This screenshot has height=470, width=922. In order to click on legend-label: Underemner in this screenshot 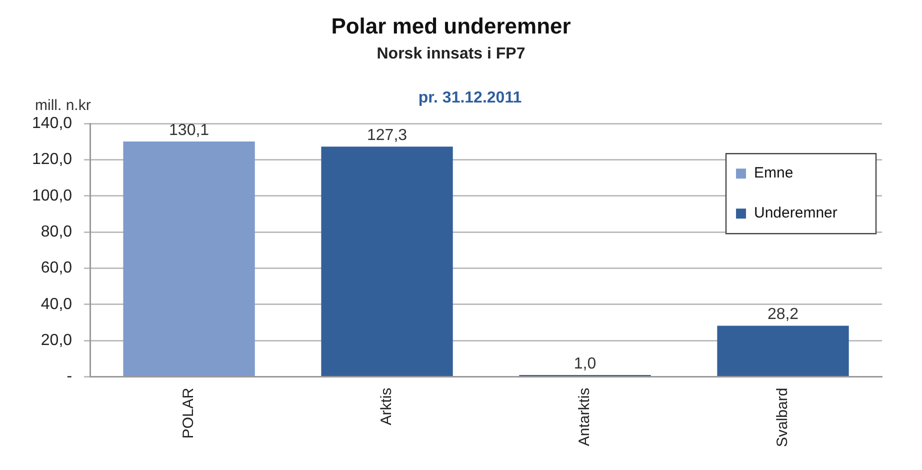, I will do `click(796, 213)`.